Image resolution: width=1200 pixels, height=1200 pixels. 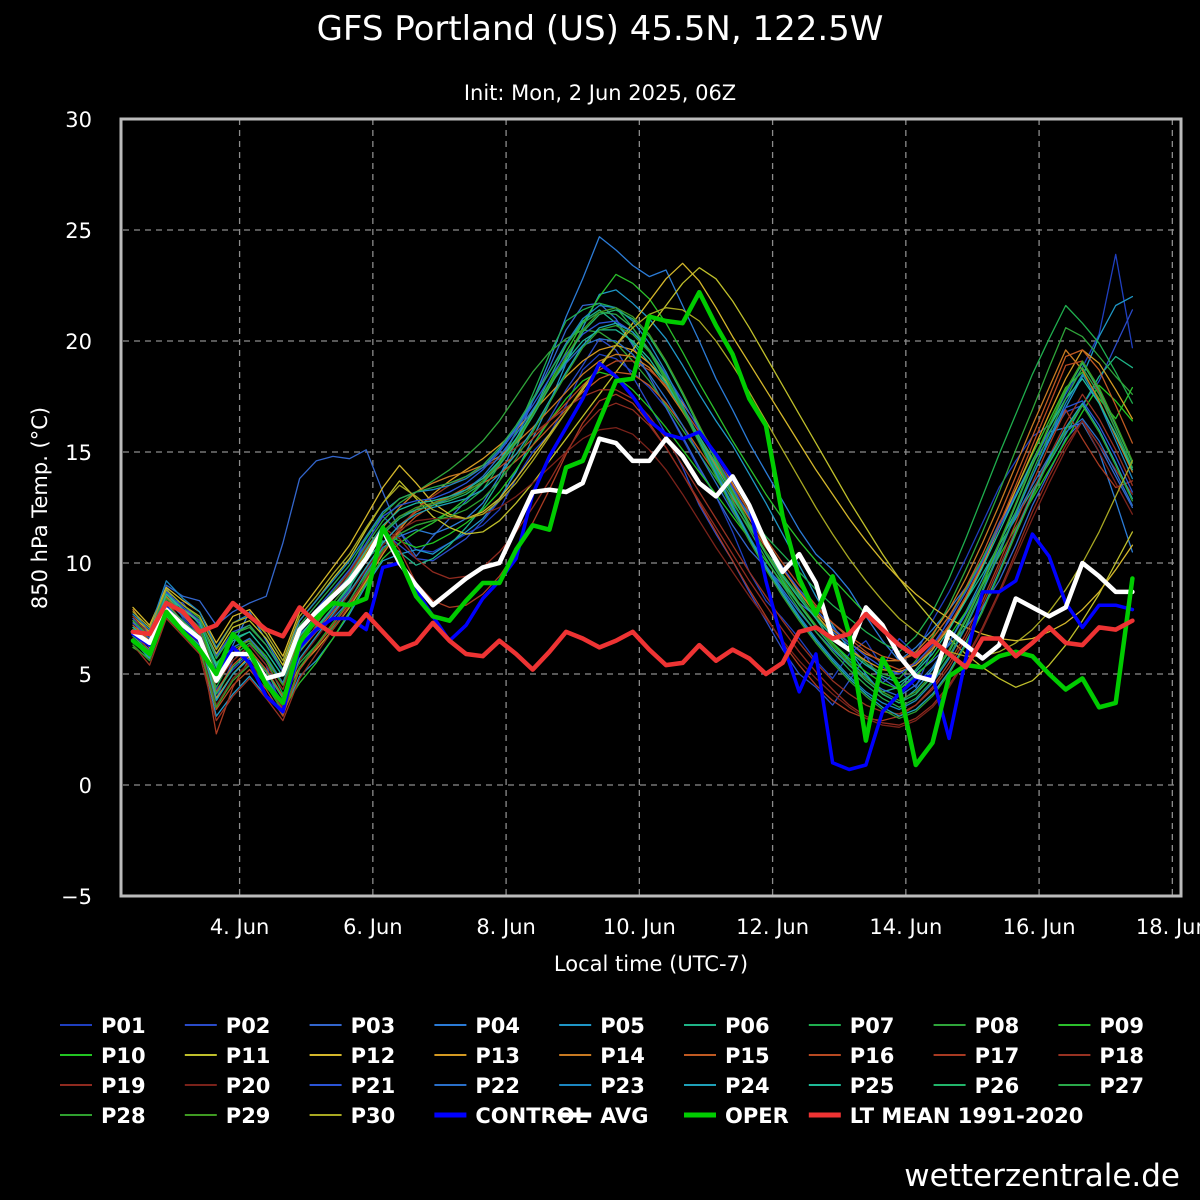 What do you see at coordinates (85, 786) in the screenshot?
I see `y-tick-label: 0` at bounding box center [85, 786].